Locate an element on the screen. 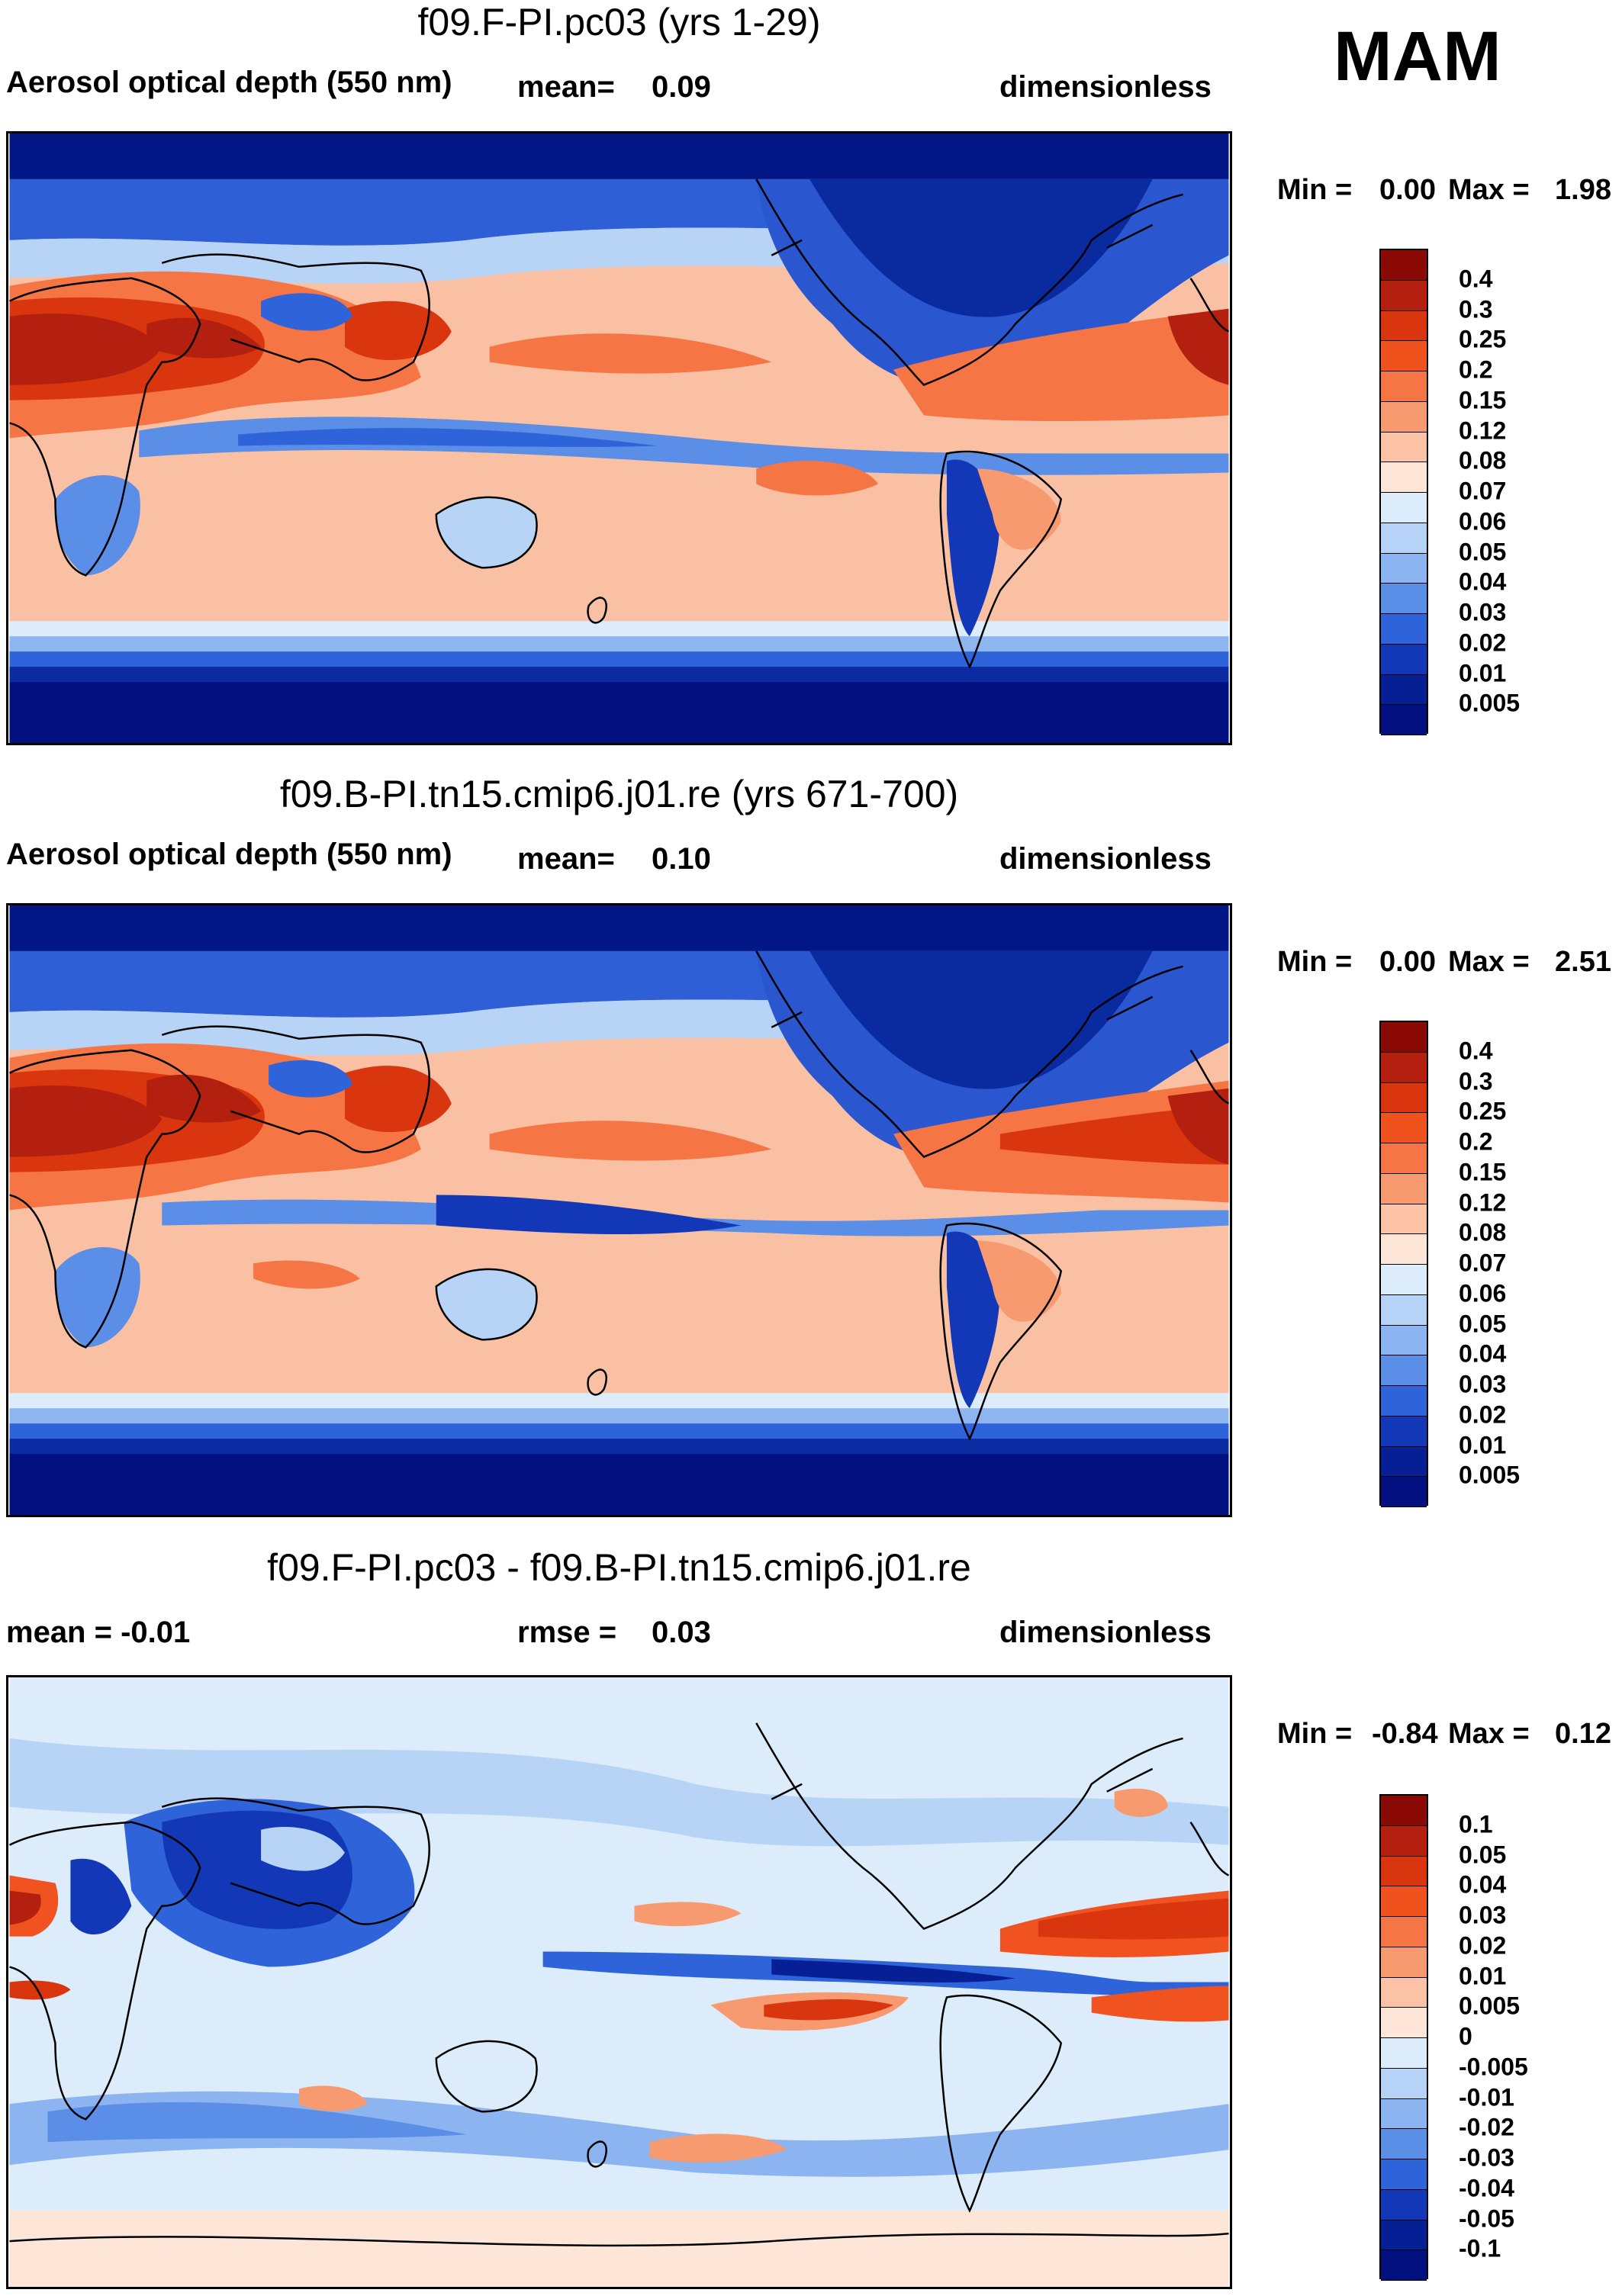 The height and width of the screenshot is (2296, 1622). panel-2-colorbar-label: 0.08 is located at coordinates (1483, 1232).